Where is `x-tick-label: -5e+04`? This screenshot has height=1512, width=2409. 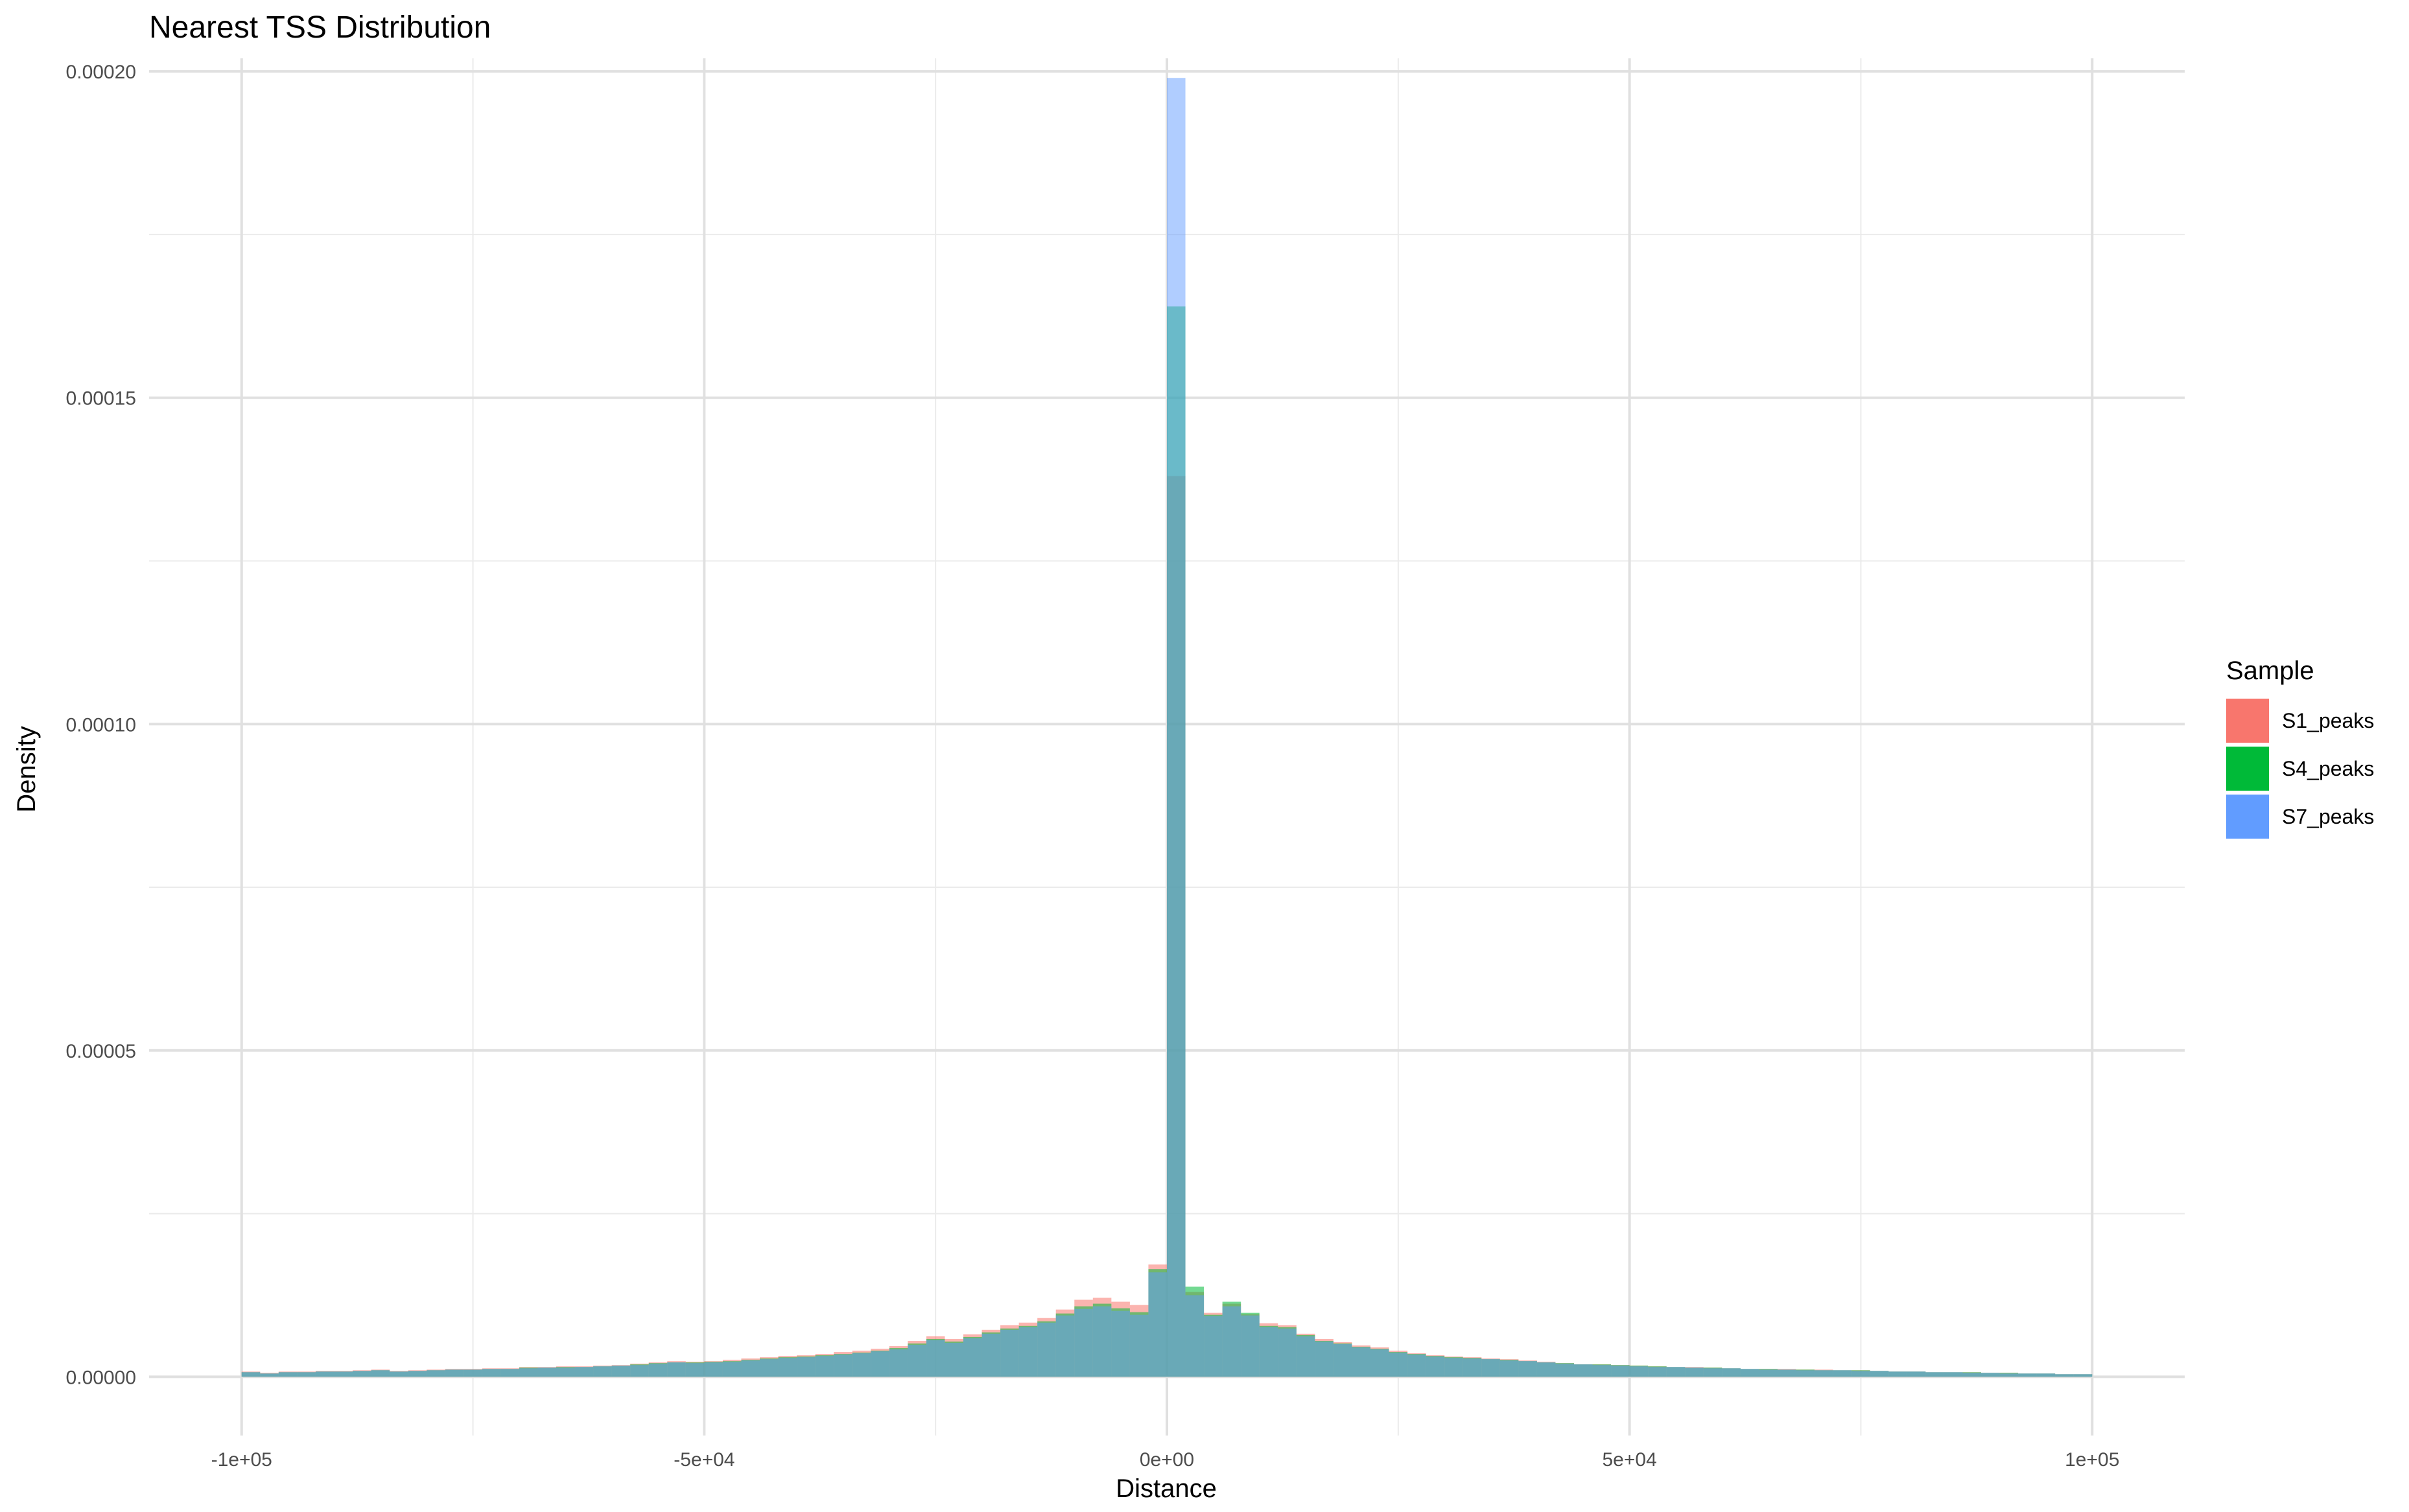
x-tick-label: -5e+04 is located at coordinates (704, 1460).